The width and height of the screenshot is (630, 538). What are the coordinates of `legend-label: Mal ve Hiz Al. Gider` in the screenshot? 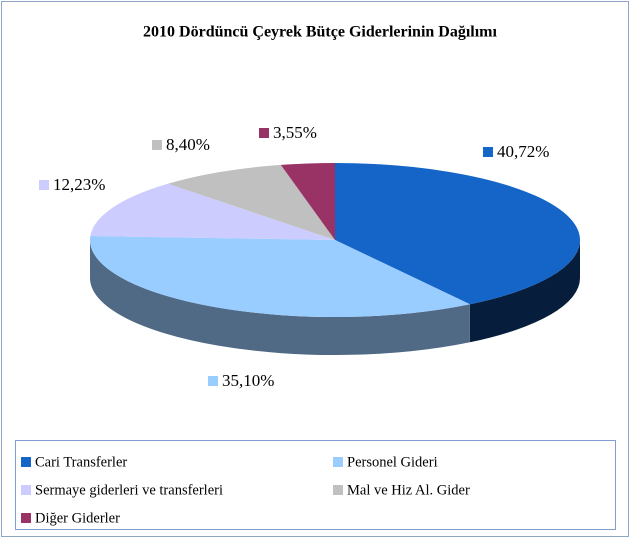 It's located at (408, 490).